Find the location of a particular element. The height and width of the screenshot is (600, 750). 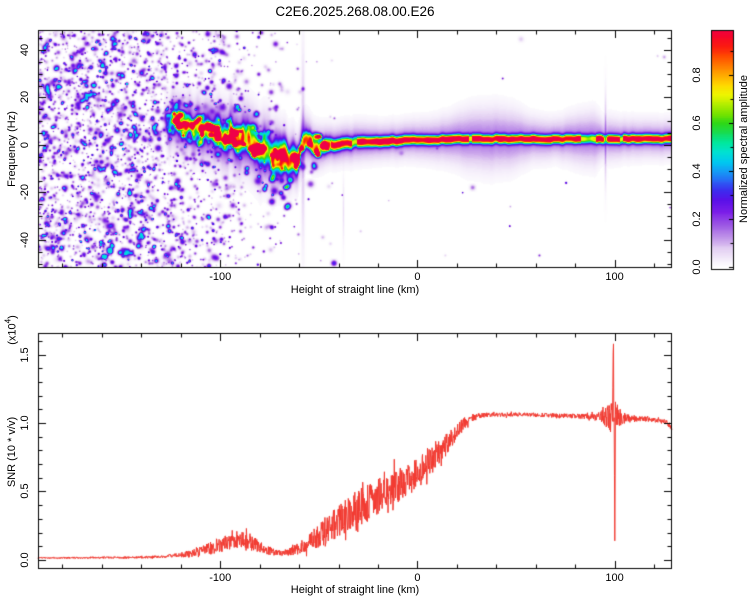

snr-y-tick-label: 0.0 is located at coordinates (25, 560).